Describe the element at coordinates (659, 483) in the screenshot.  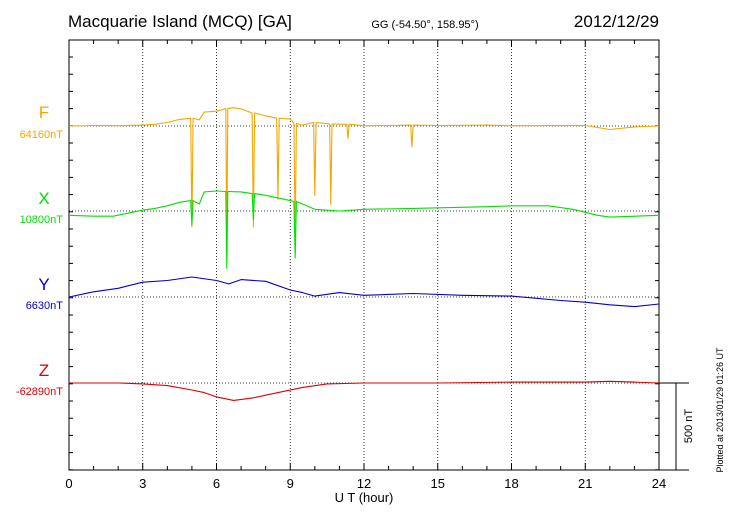
I see `x-tick-label: 24` at that location.